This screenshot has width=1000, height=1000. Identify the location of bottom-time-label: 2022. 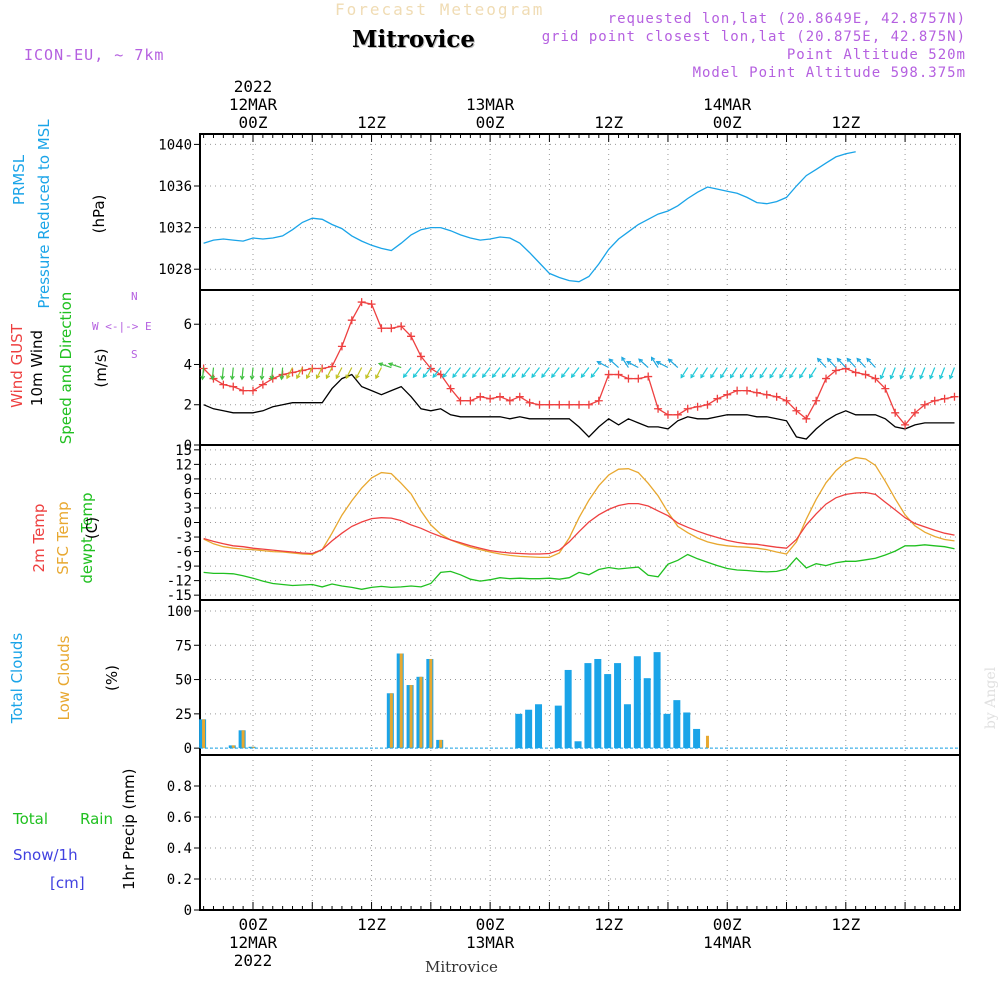
(253, 960).